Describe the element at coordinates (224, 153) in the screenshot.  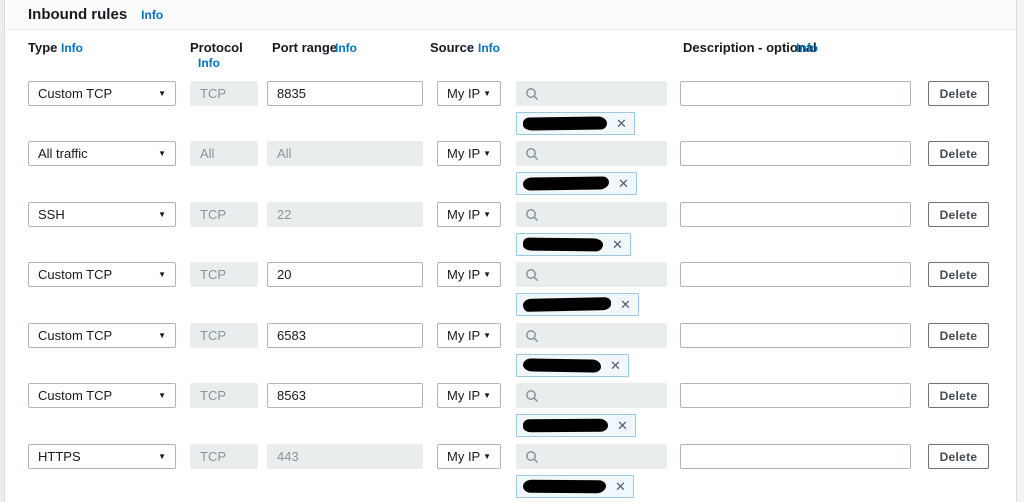
I see `protocol-field: All` at that location.